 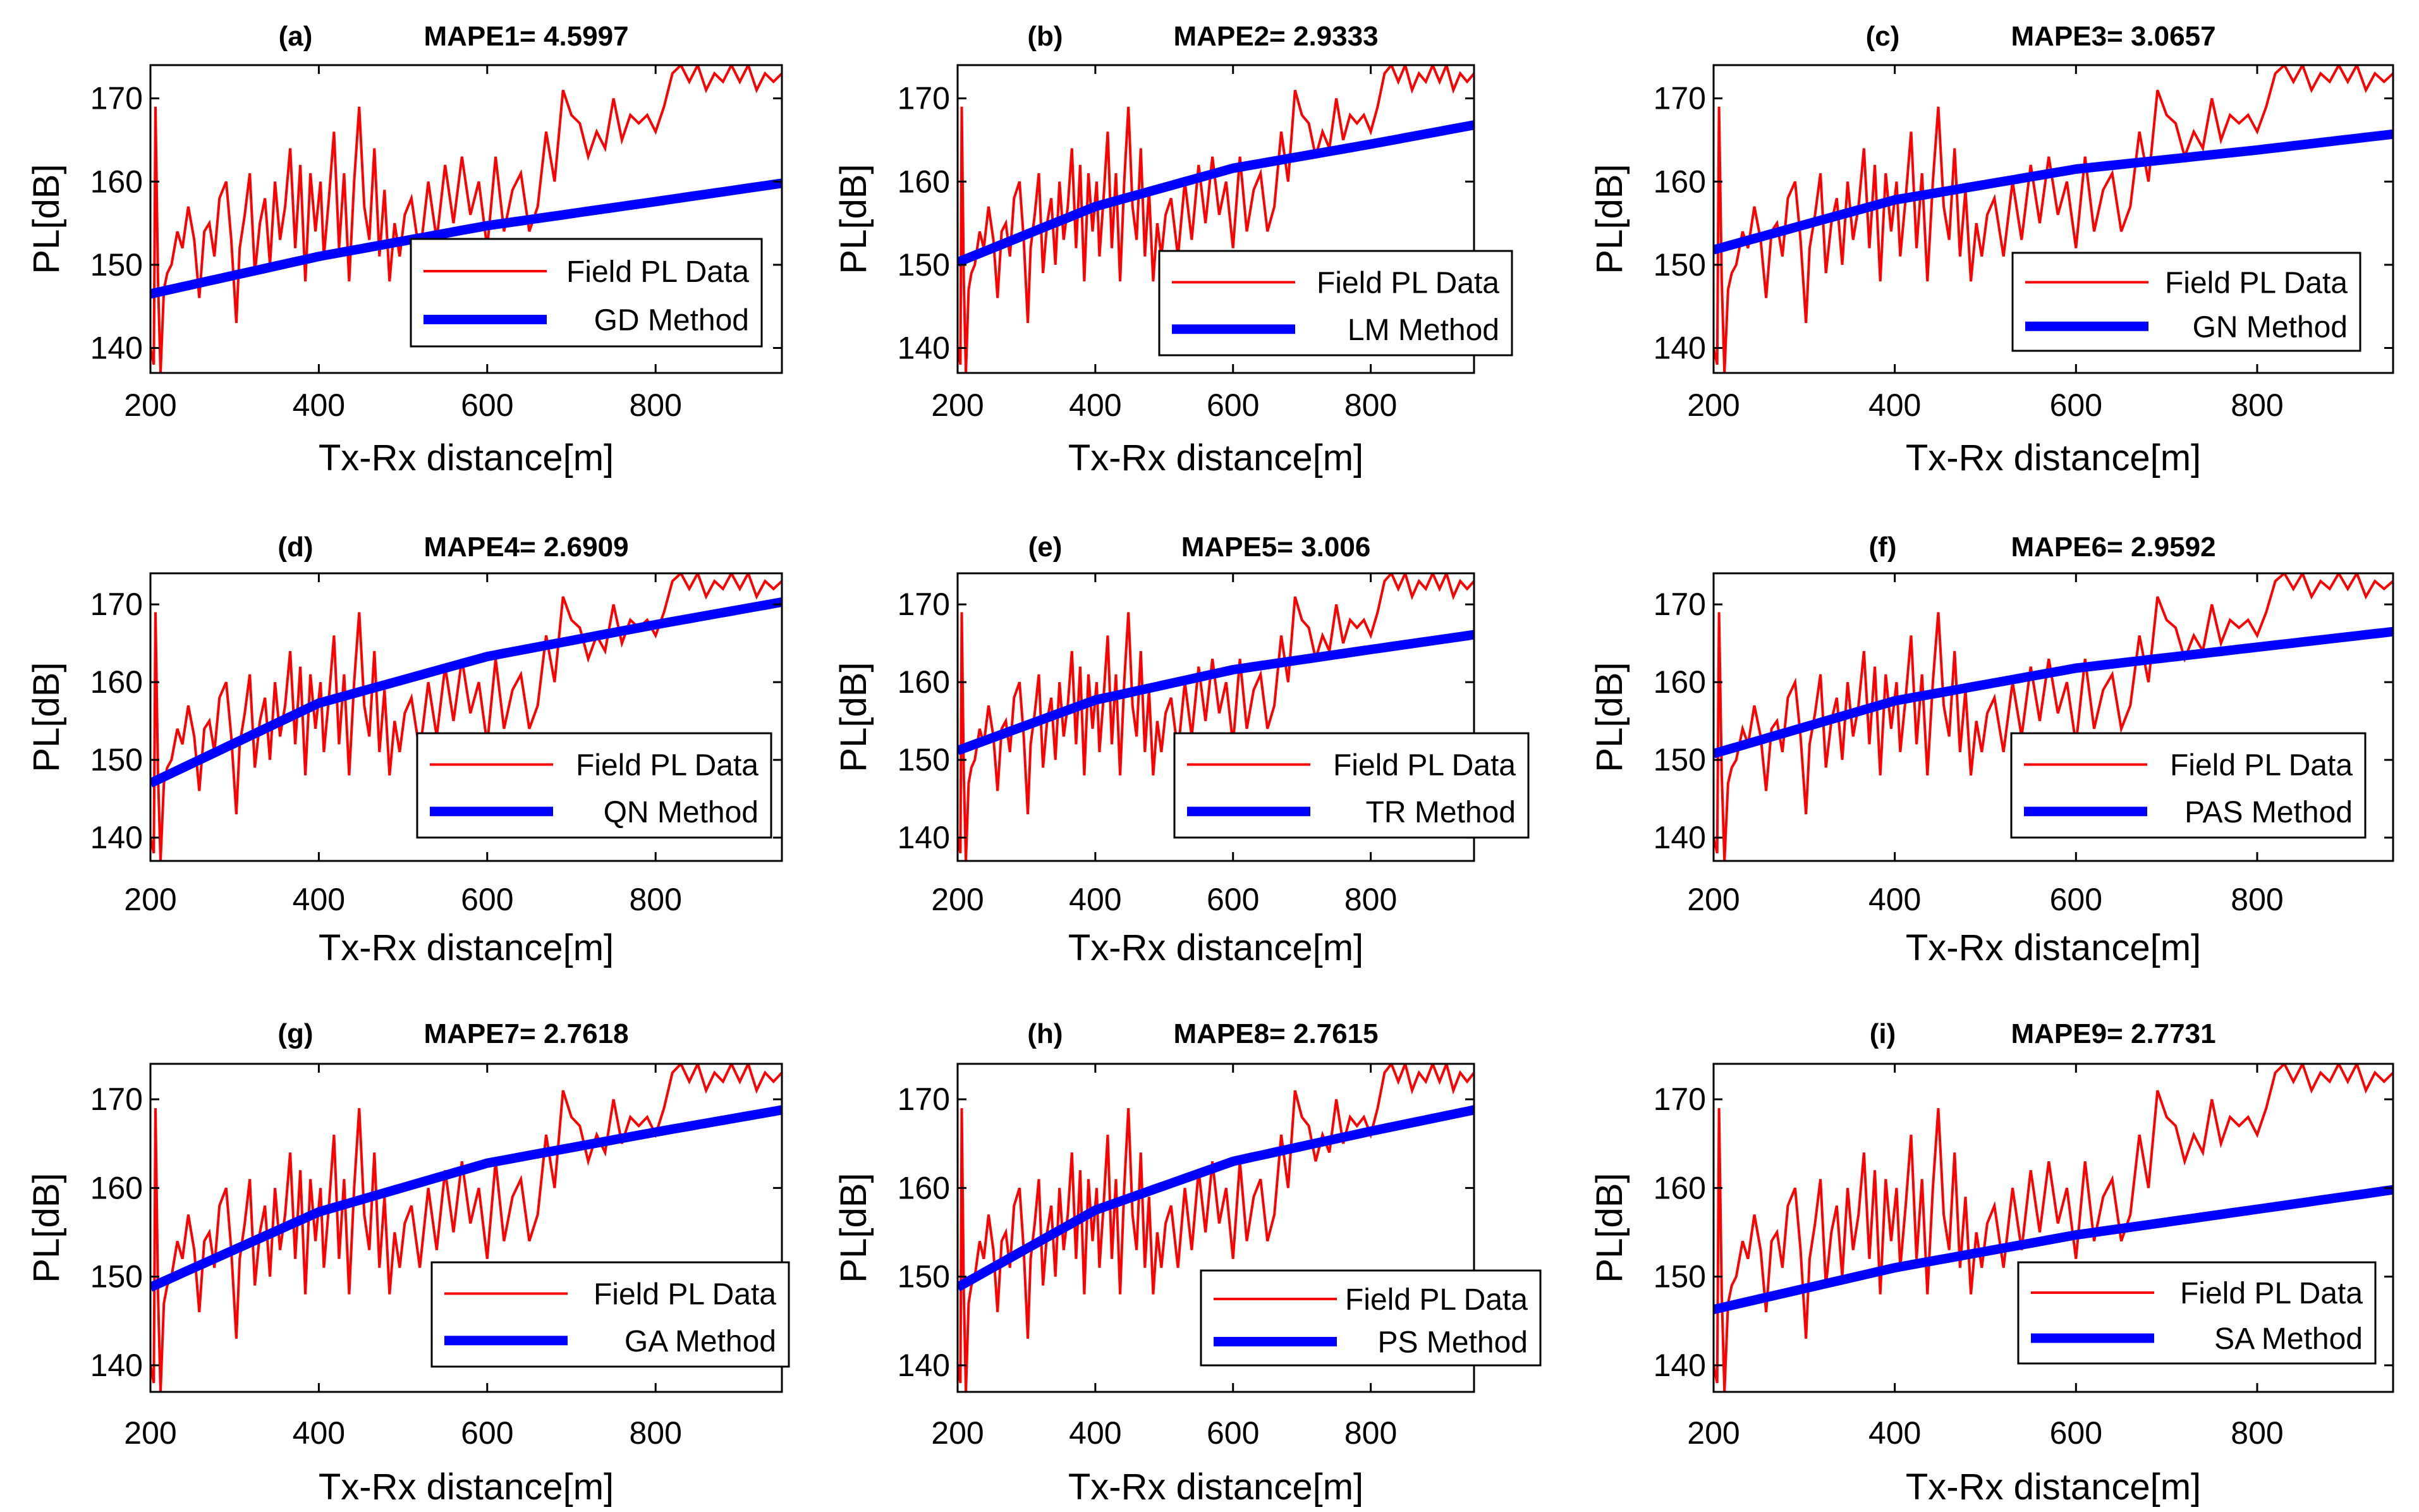 I want to click on legend: Field PL Data GA Method, so click(x=610, y=1315).